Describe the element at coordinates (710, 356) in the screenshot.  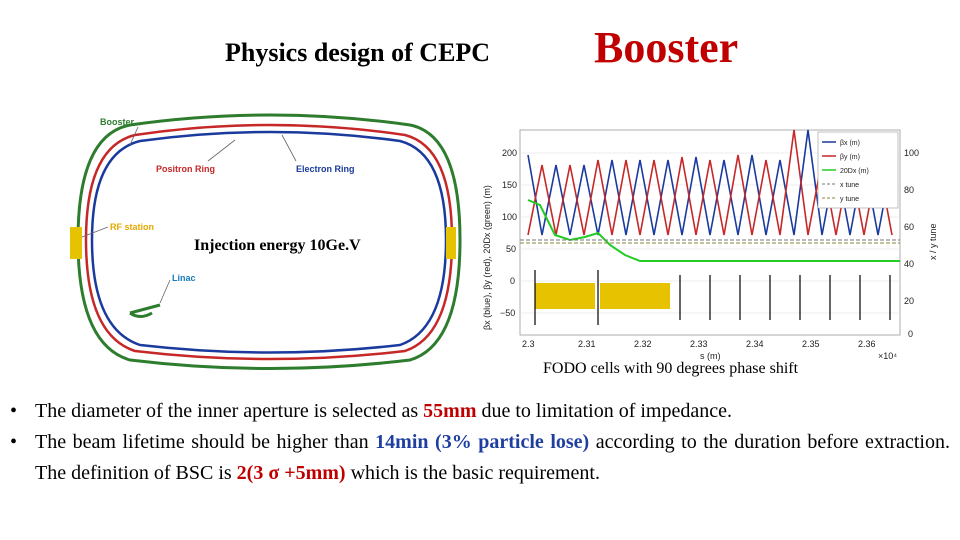
I see `x-axis-label: s (m)` at that location.